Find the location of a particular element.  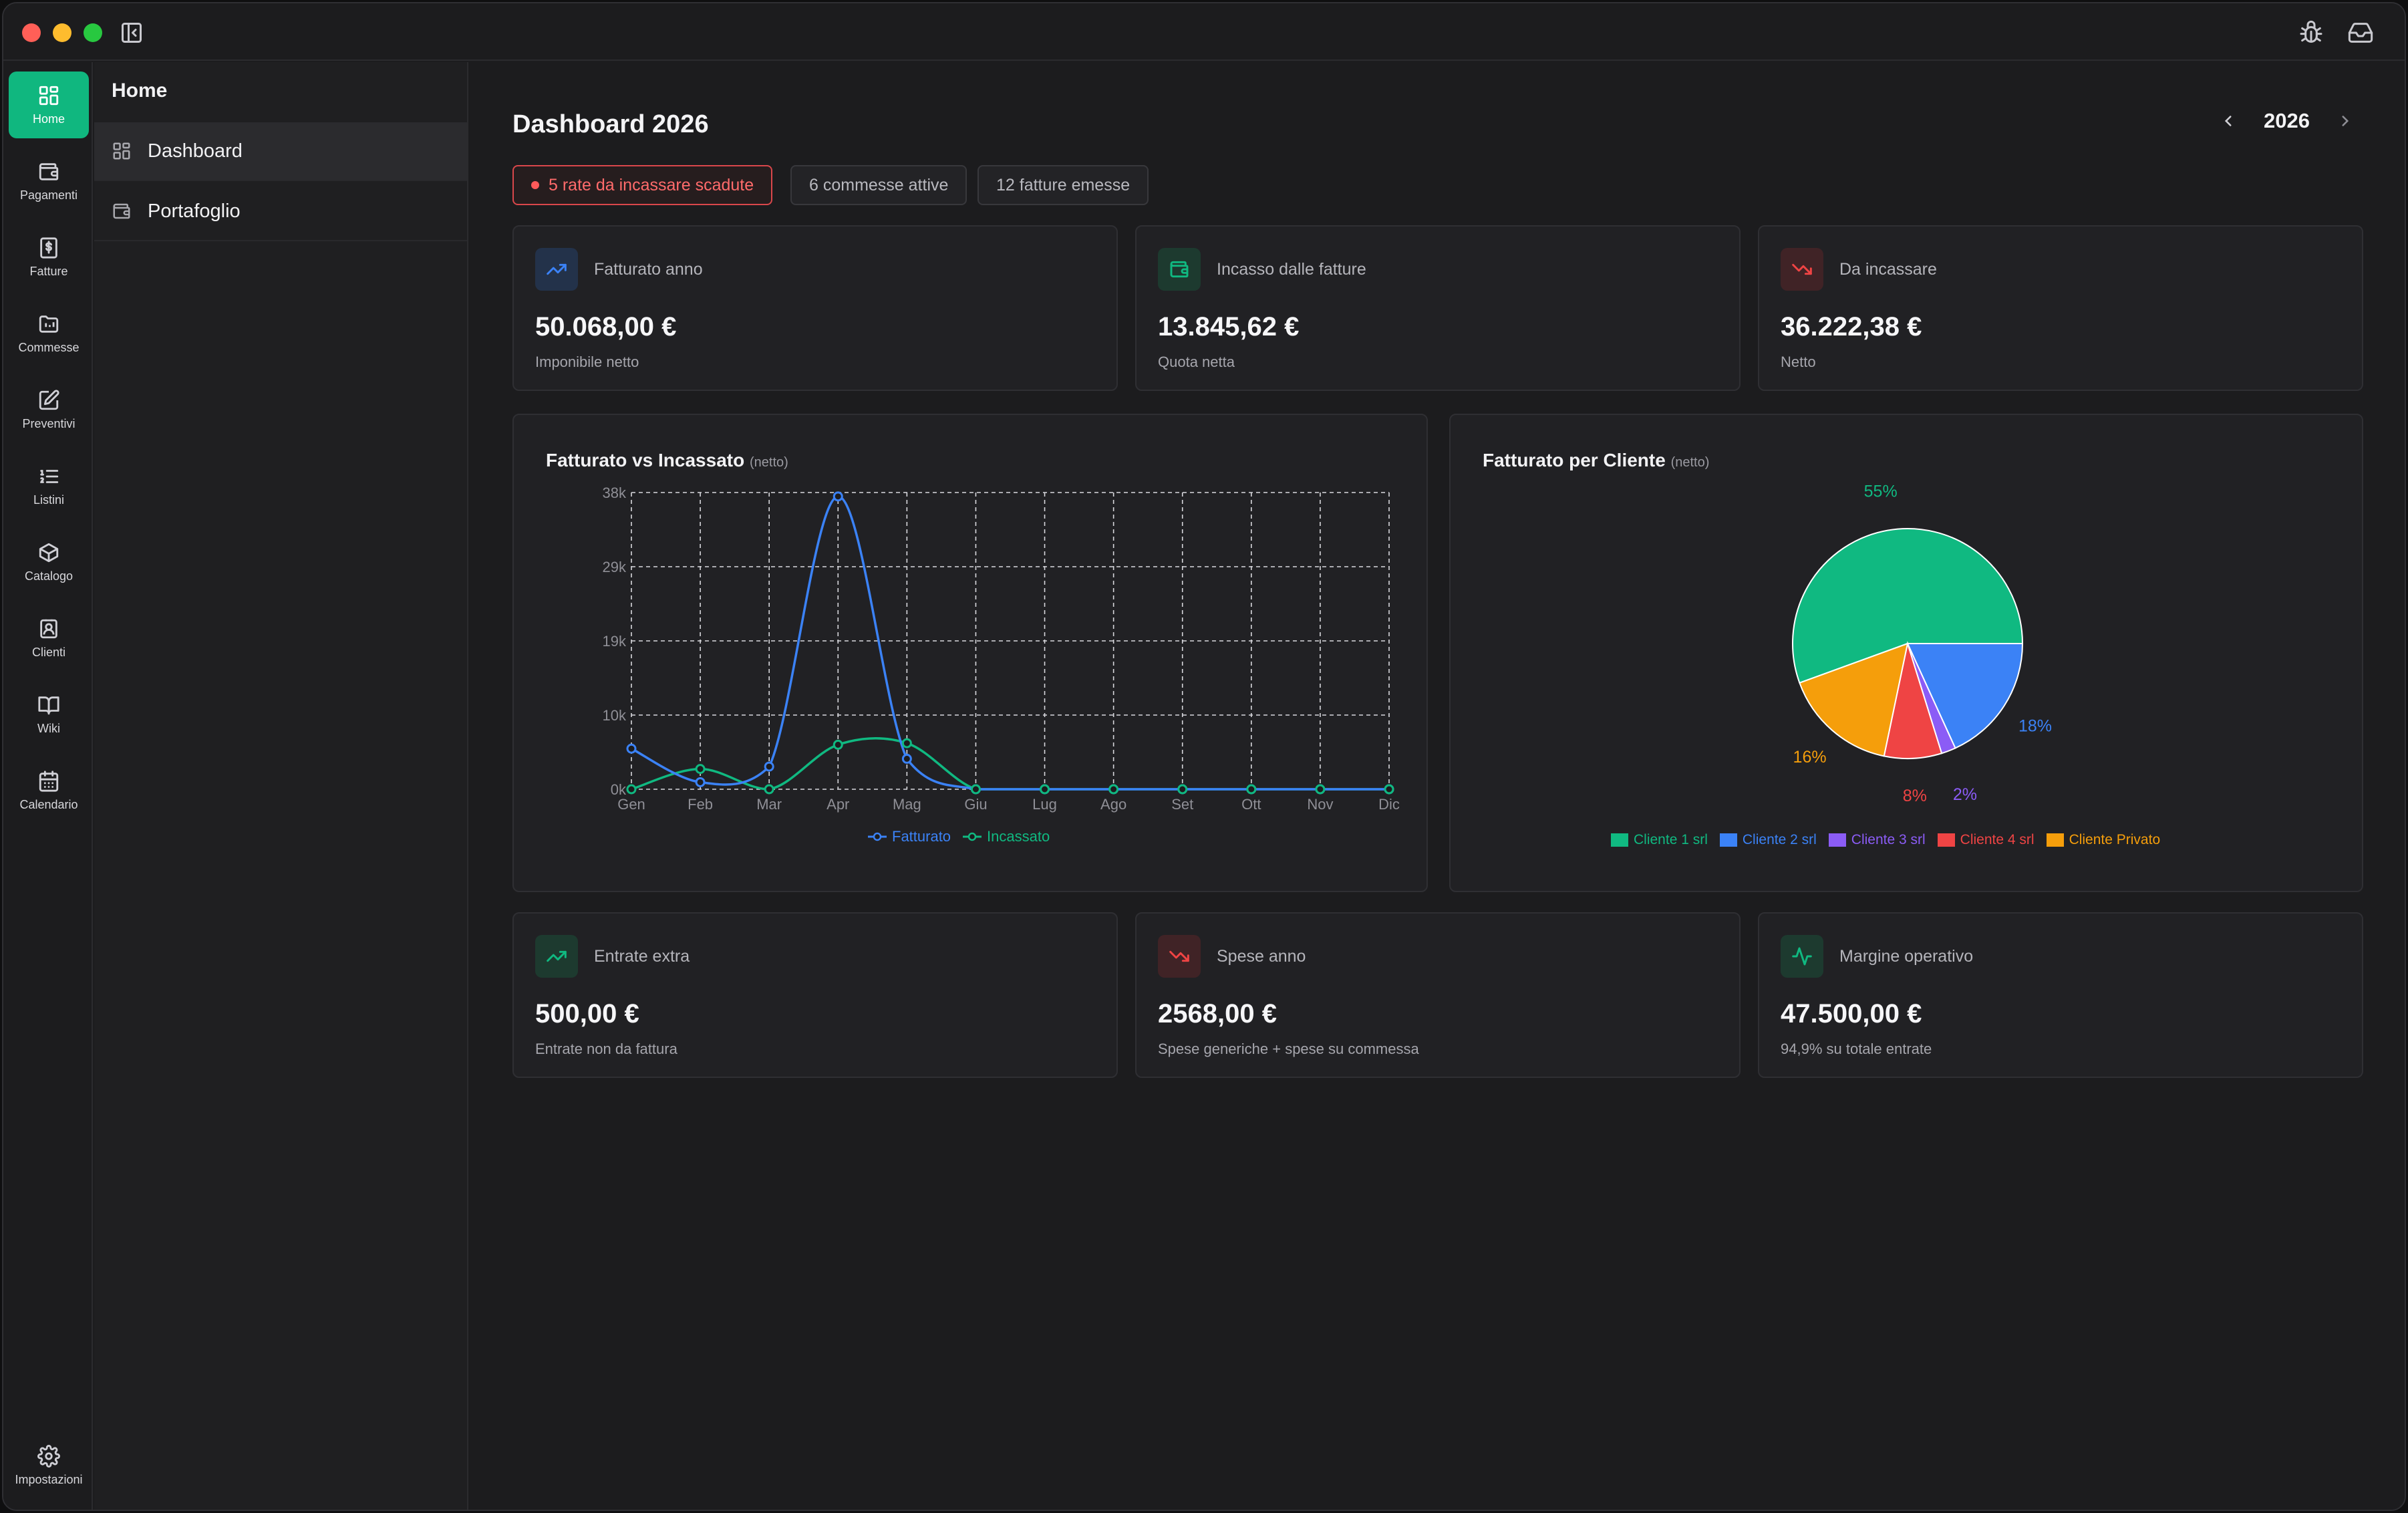

subnav-panel: Home Dashboard Portafoglio is located at coordinates (281, 786).